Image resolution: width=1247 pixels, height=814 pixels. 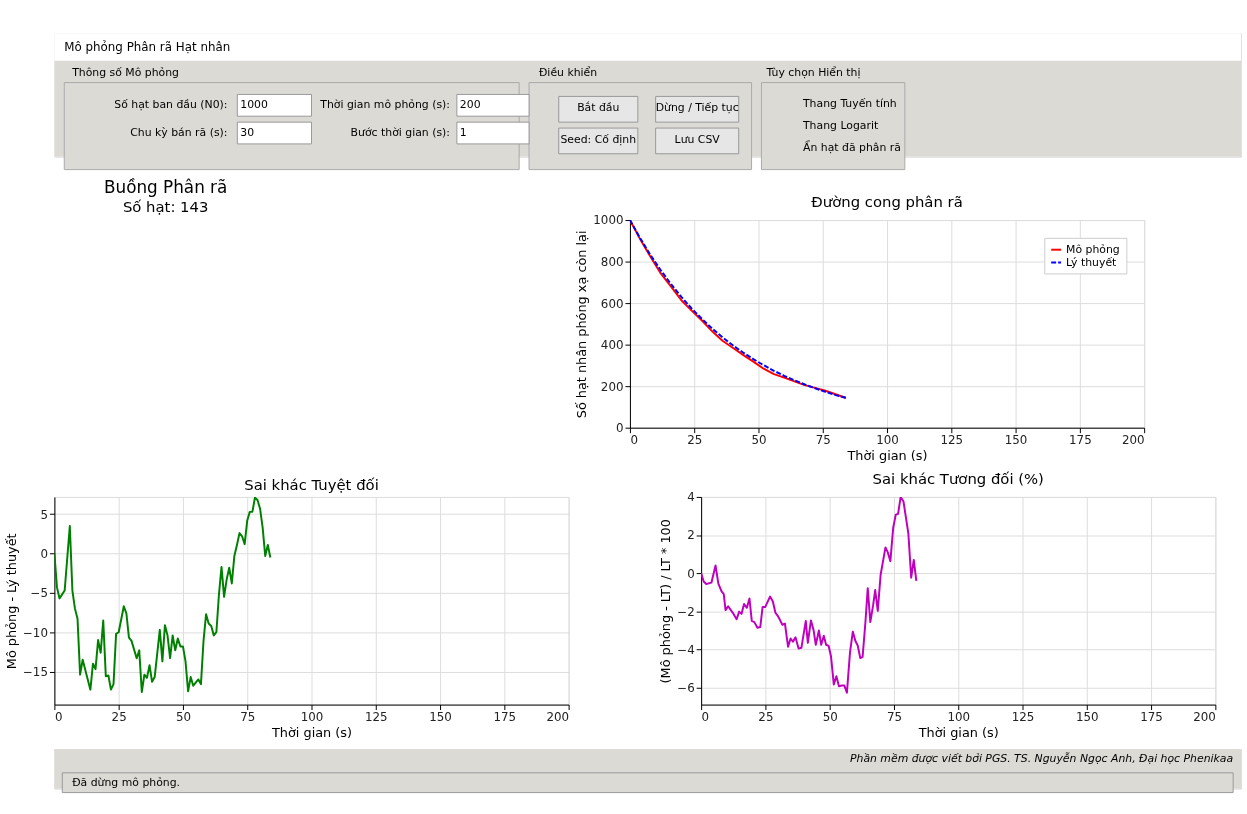 I want to click on chart-title: Đường cong phân rã, so click(x=887, y=202).